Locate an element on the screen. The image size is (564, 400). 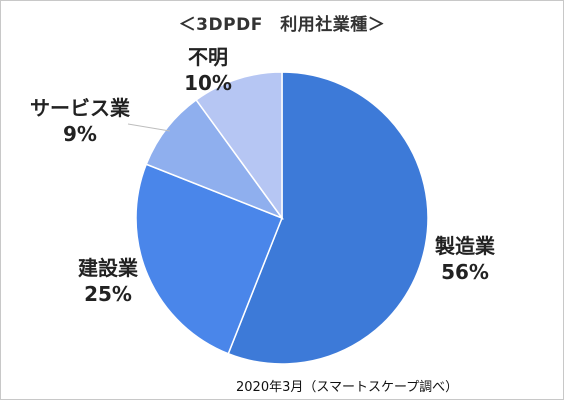
slice-label-construction: 建設業 25% is located at coordinates (108, 281).